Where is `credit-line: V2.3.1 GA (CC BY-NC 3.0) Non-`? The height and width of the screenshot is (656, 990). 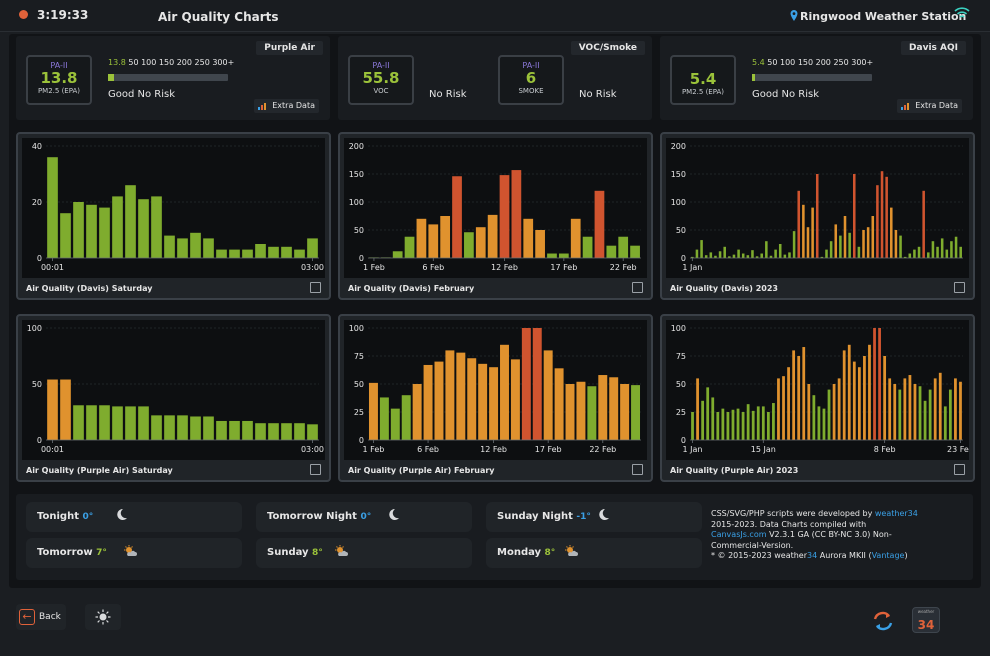 credit-line: V2.3.1 GA (CC BY-NC 3.0) Non- is located at coordinates (829, 535).